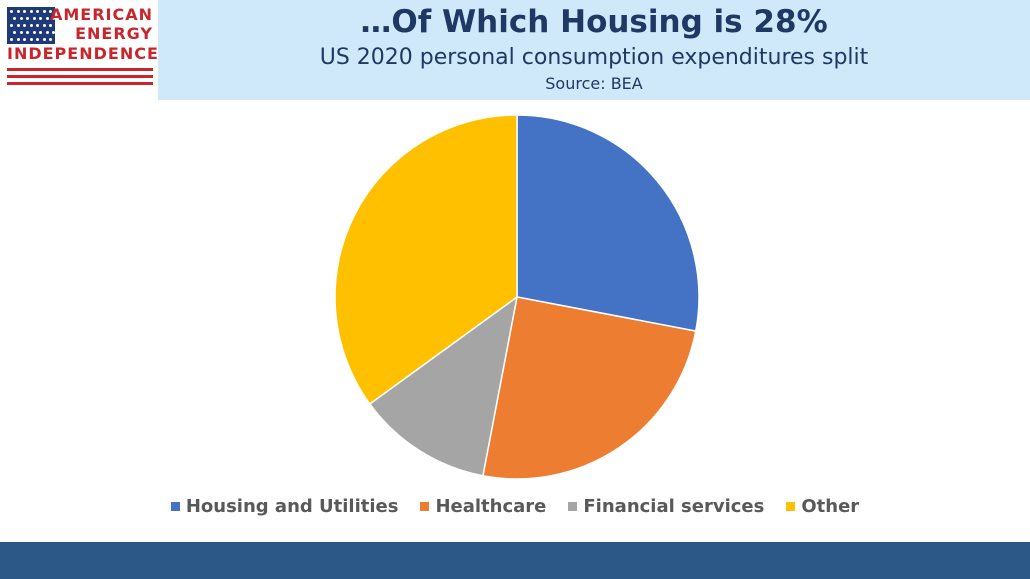  What do you see at coordinates (292, 506) in the screenshot?
I see `legend-label: Housing and Utilities` at bounding box center [292, 506].